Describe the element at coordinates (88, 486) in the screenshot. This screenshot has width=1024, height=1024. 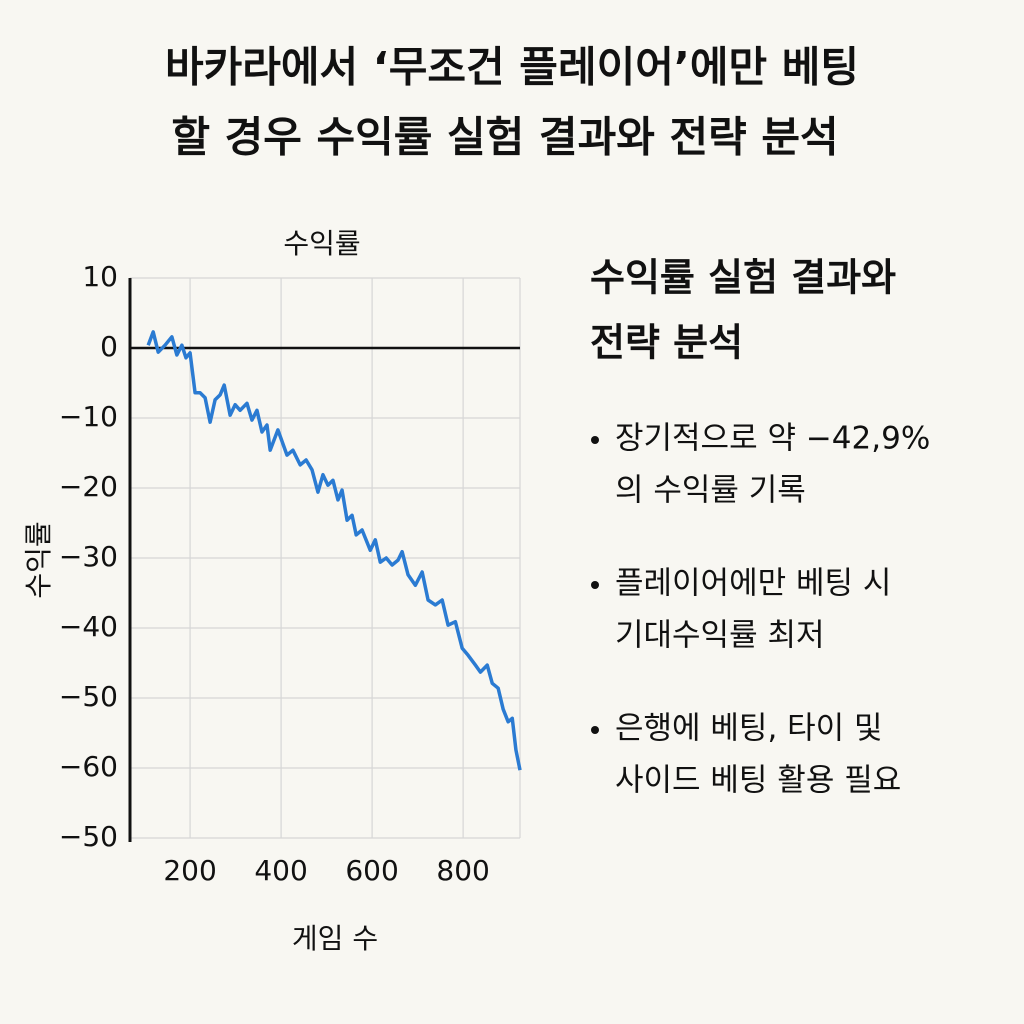
I see `y-tick-label: −20` at that location.